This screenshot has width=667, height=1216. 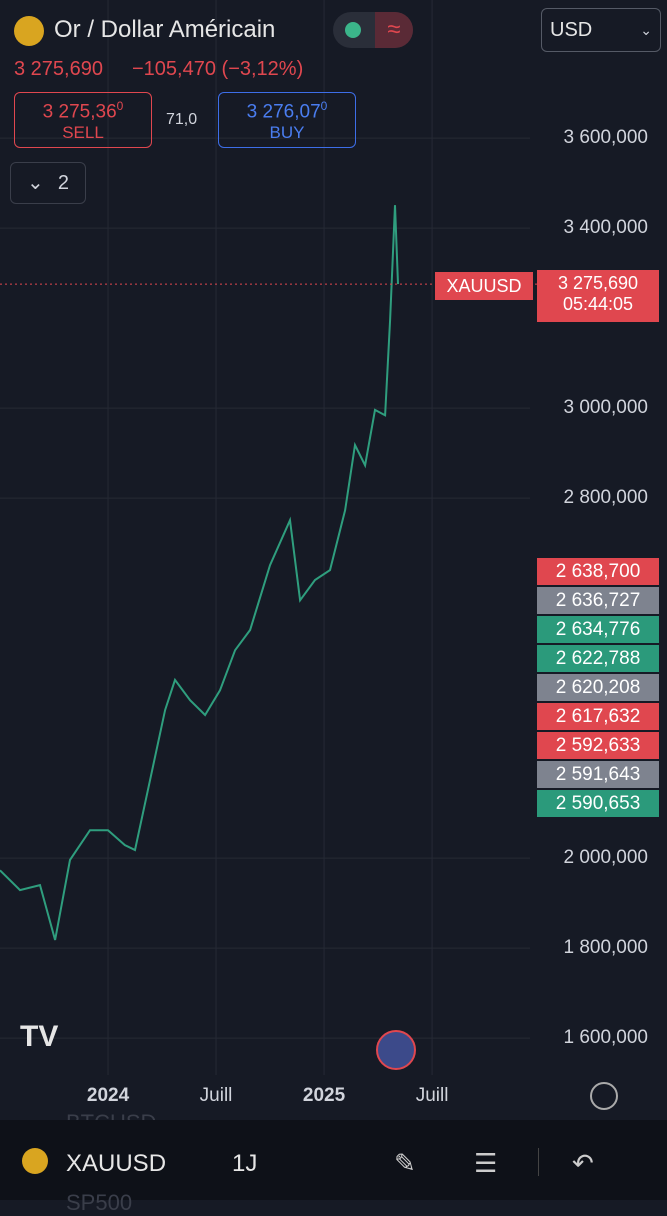 I want to click on order-tag: 2 620,208, so click(x=598, y=687).